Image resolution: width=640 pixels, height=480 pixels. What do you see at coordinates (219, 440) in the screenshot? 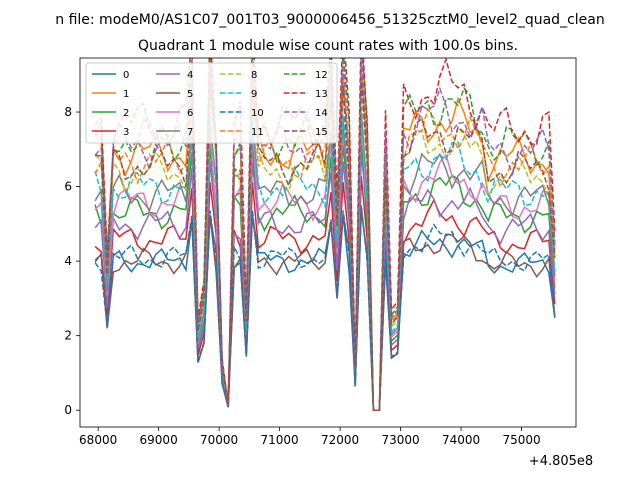
I see `x-tick-label: 70000` at bounding box center [219, 440].